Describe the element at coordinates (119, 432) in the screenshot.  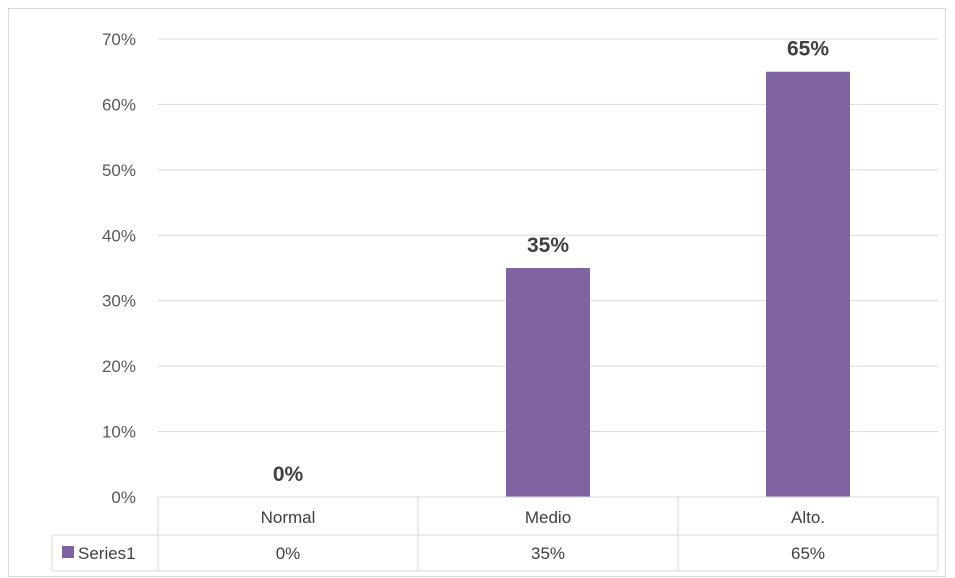
I see `y-tick-label: 10%` at that location.